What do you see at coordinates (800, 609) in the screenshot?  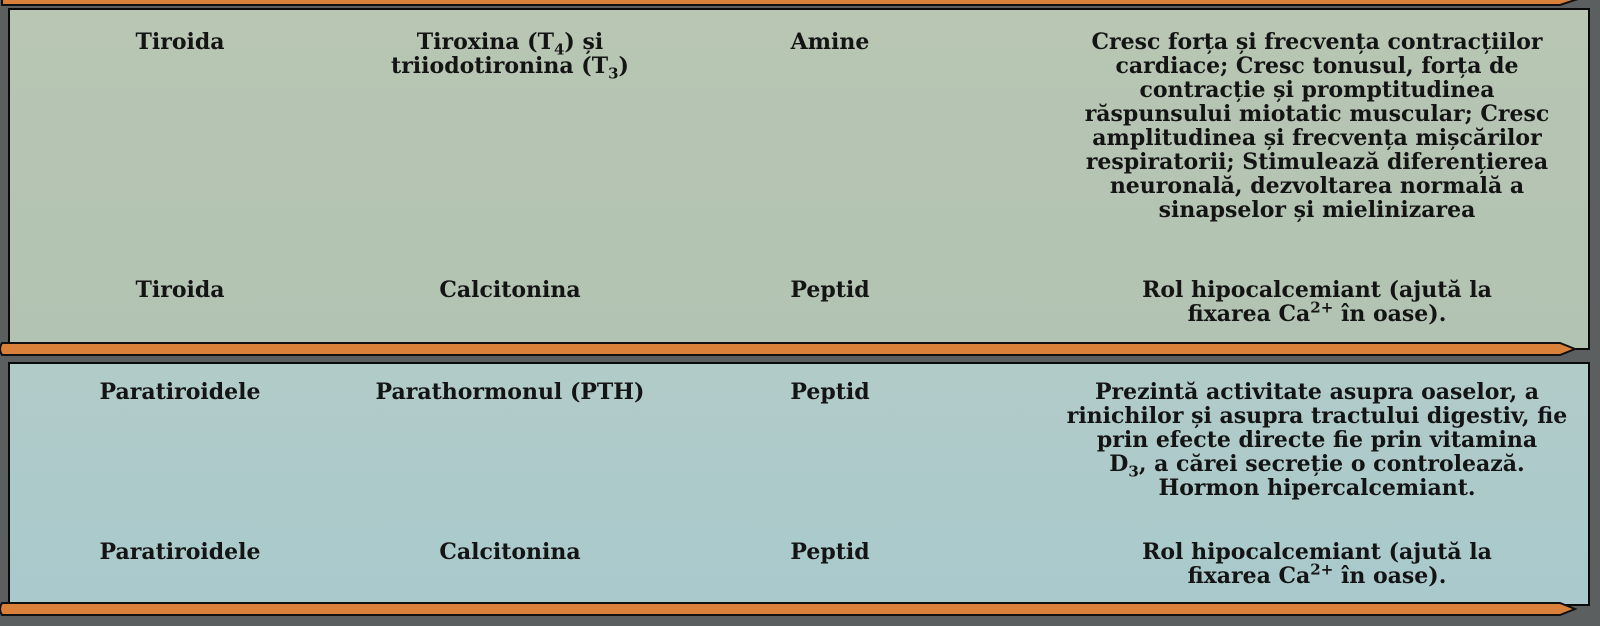 I see `bottom-arrow-divider` at bounding box center [800, 609].